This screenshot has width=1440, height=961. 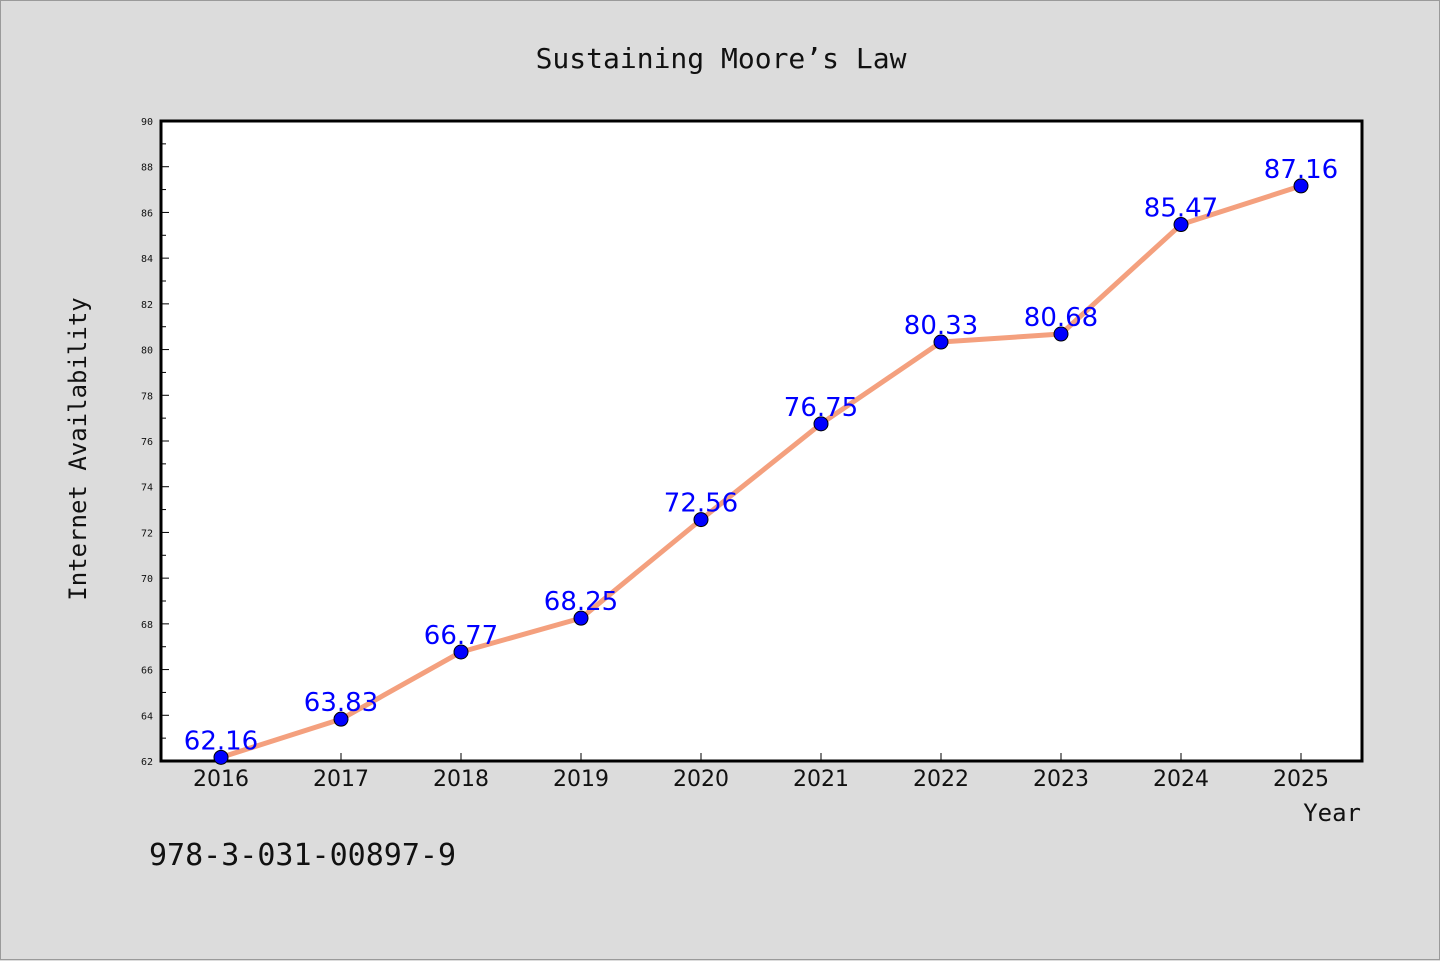 I want to click on x-tick-label: 2022, so click(x=941, y=779).